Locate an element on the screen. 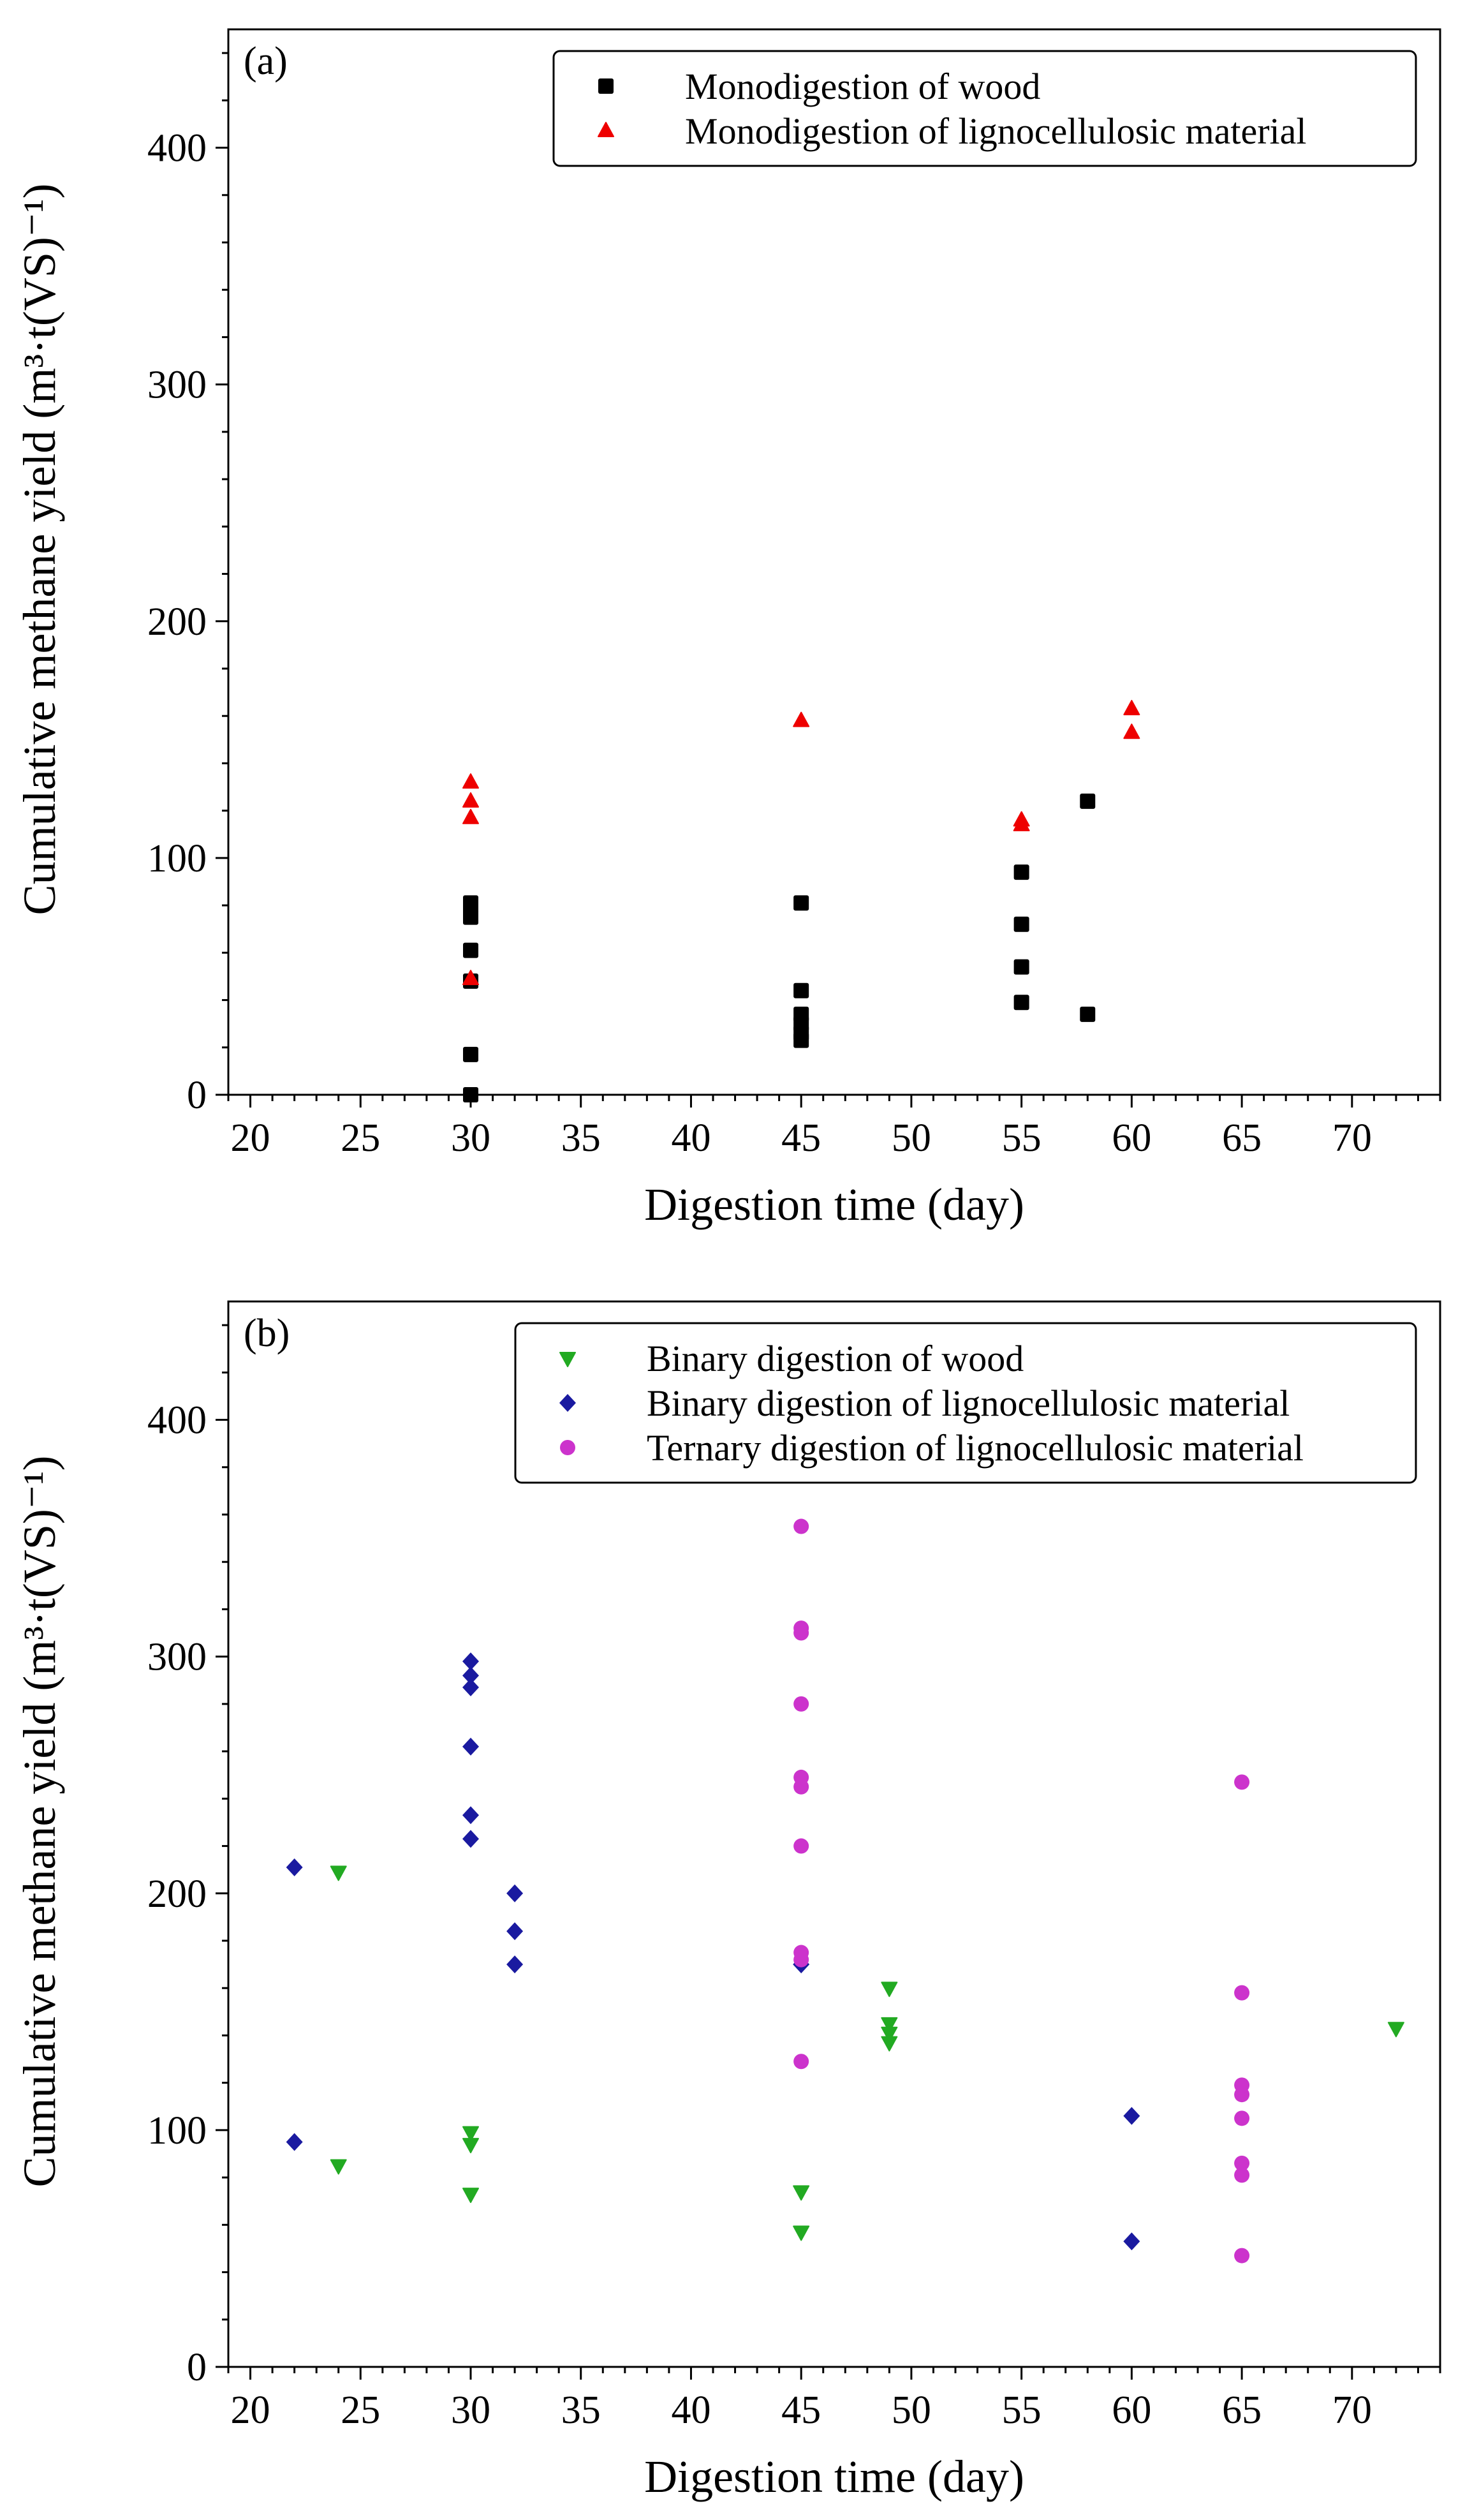  x-tick-label-a-25: 25 is located at coordinates (360, 1138).